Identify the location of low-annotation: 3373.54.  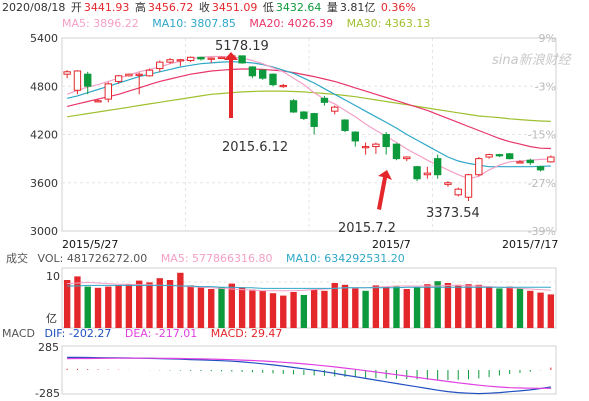
(453, 213).